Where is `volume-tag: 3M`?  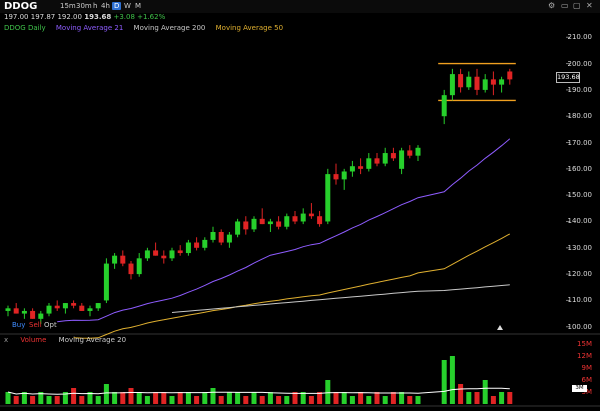 volume-tag: 3M is located at coordinates (579, 388).